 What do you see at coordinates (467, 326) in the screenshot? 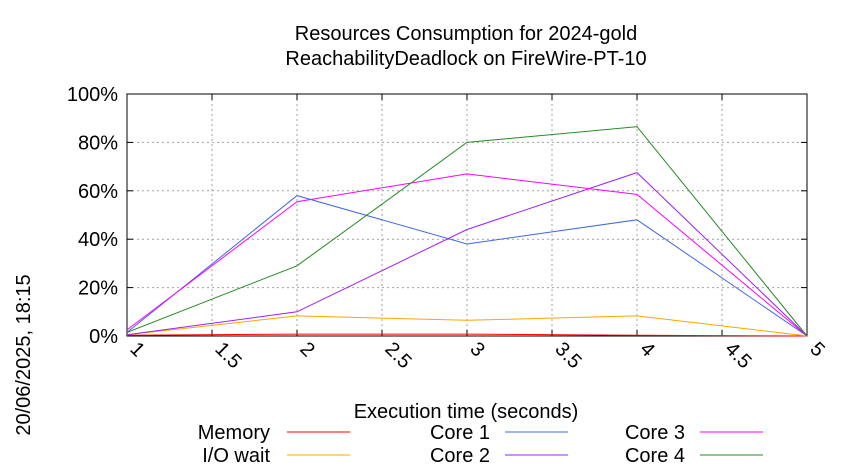
I see `series-line-i-o-wait` at bounding box center [467, 326].